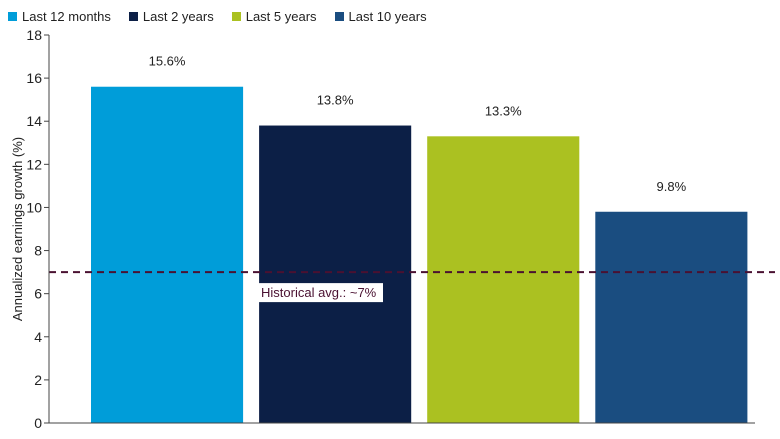 Image resolution: width=780 pixels, height=439 pixels. I want to click on legend-label-last-2-years: Last 2 years, so click(178, 16).